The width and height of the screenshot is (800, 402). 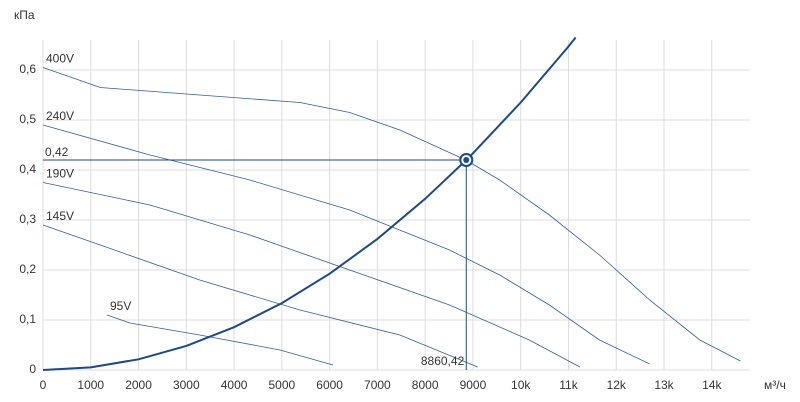 What do you see at coordinates (27, 69) in the screenshot?
I see `y-tick-label: 0,6` at bounding box center [27, 69].